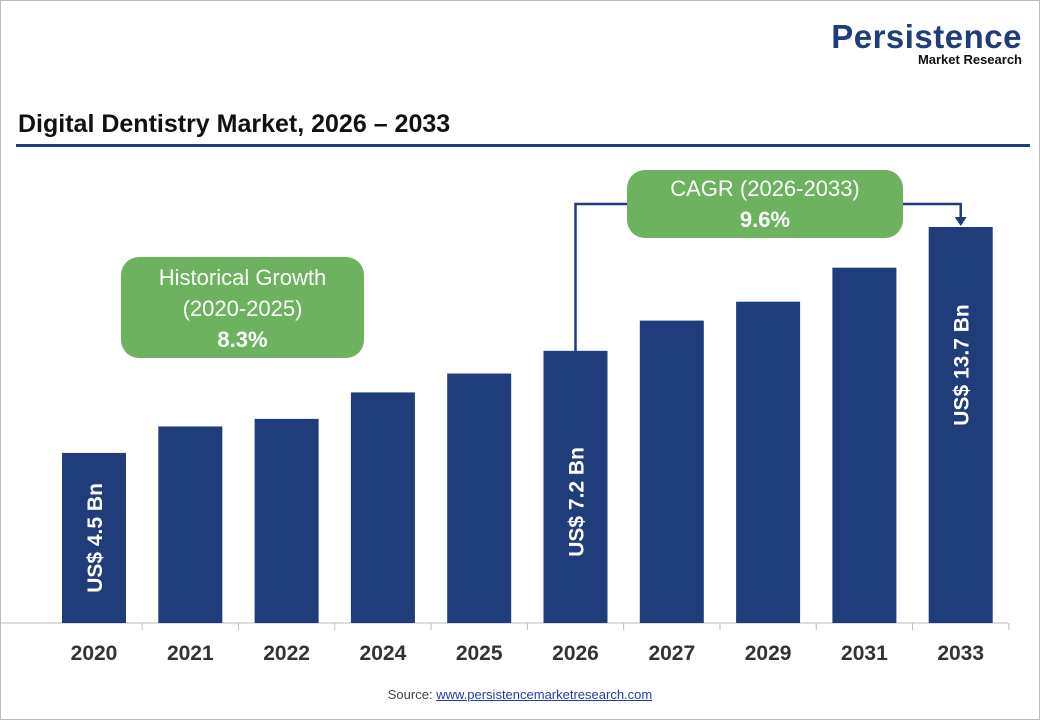  I want to click on cagr-label: CAGR (2026-2033), so click(765, 188).